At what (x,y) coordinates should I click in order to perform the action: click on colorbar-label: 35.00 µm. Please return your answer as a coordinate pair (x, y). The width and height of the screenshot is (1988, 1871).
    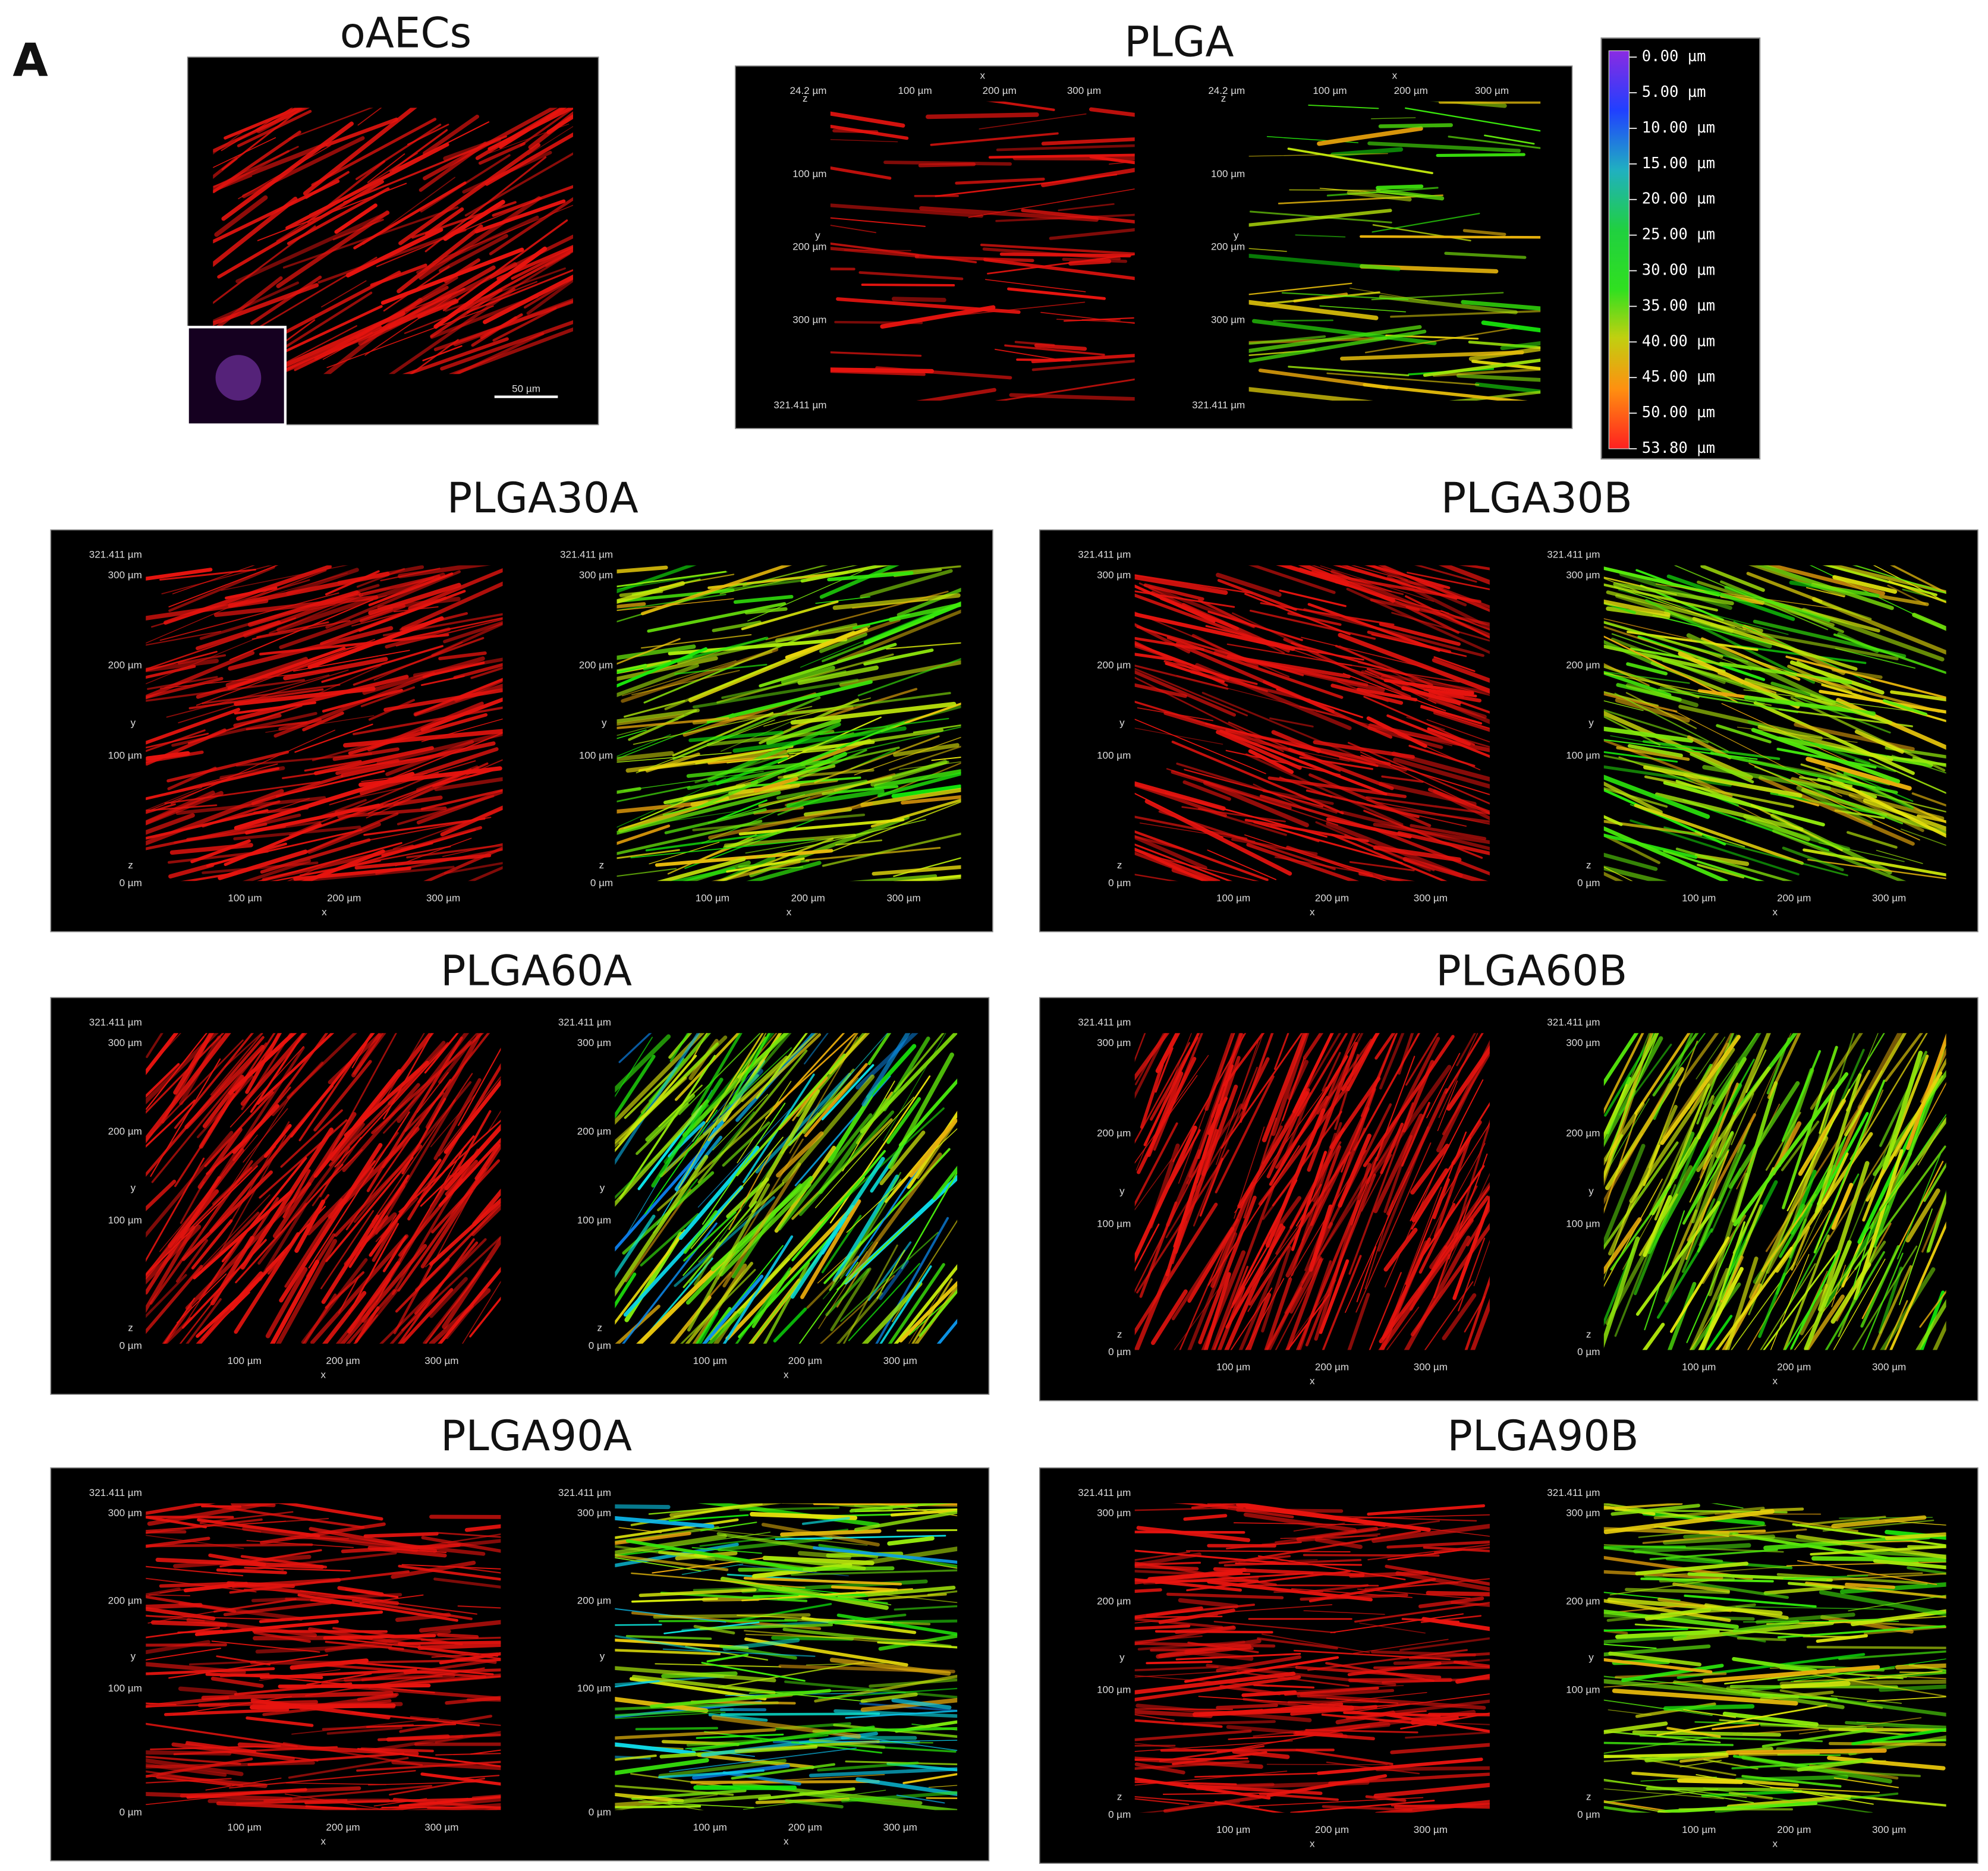
    Looking at the image, I should click on (1678, 305).